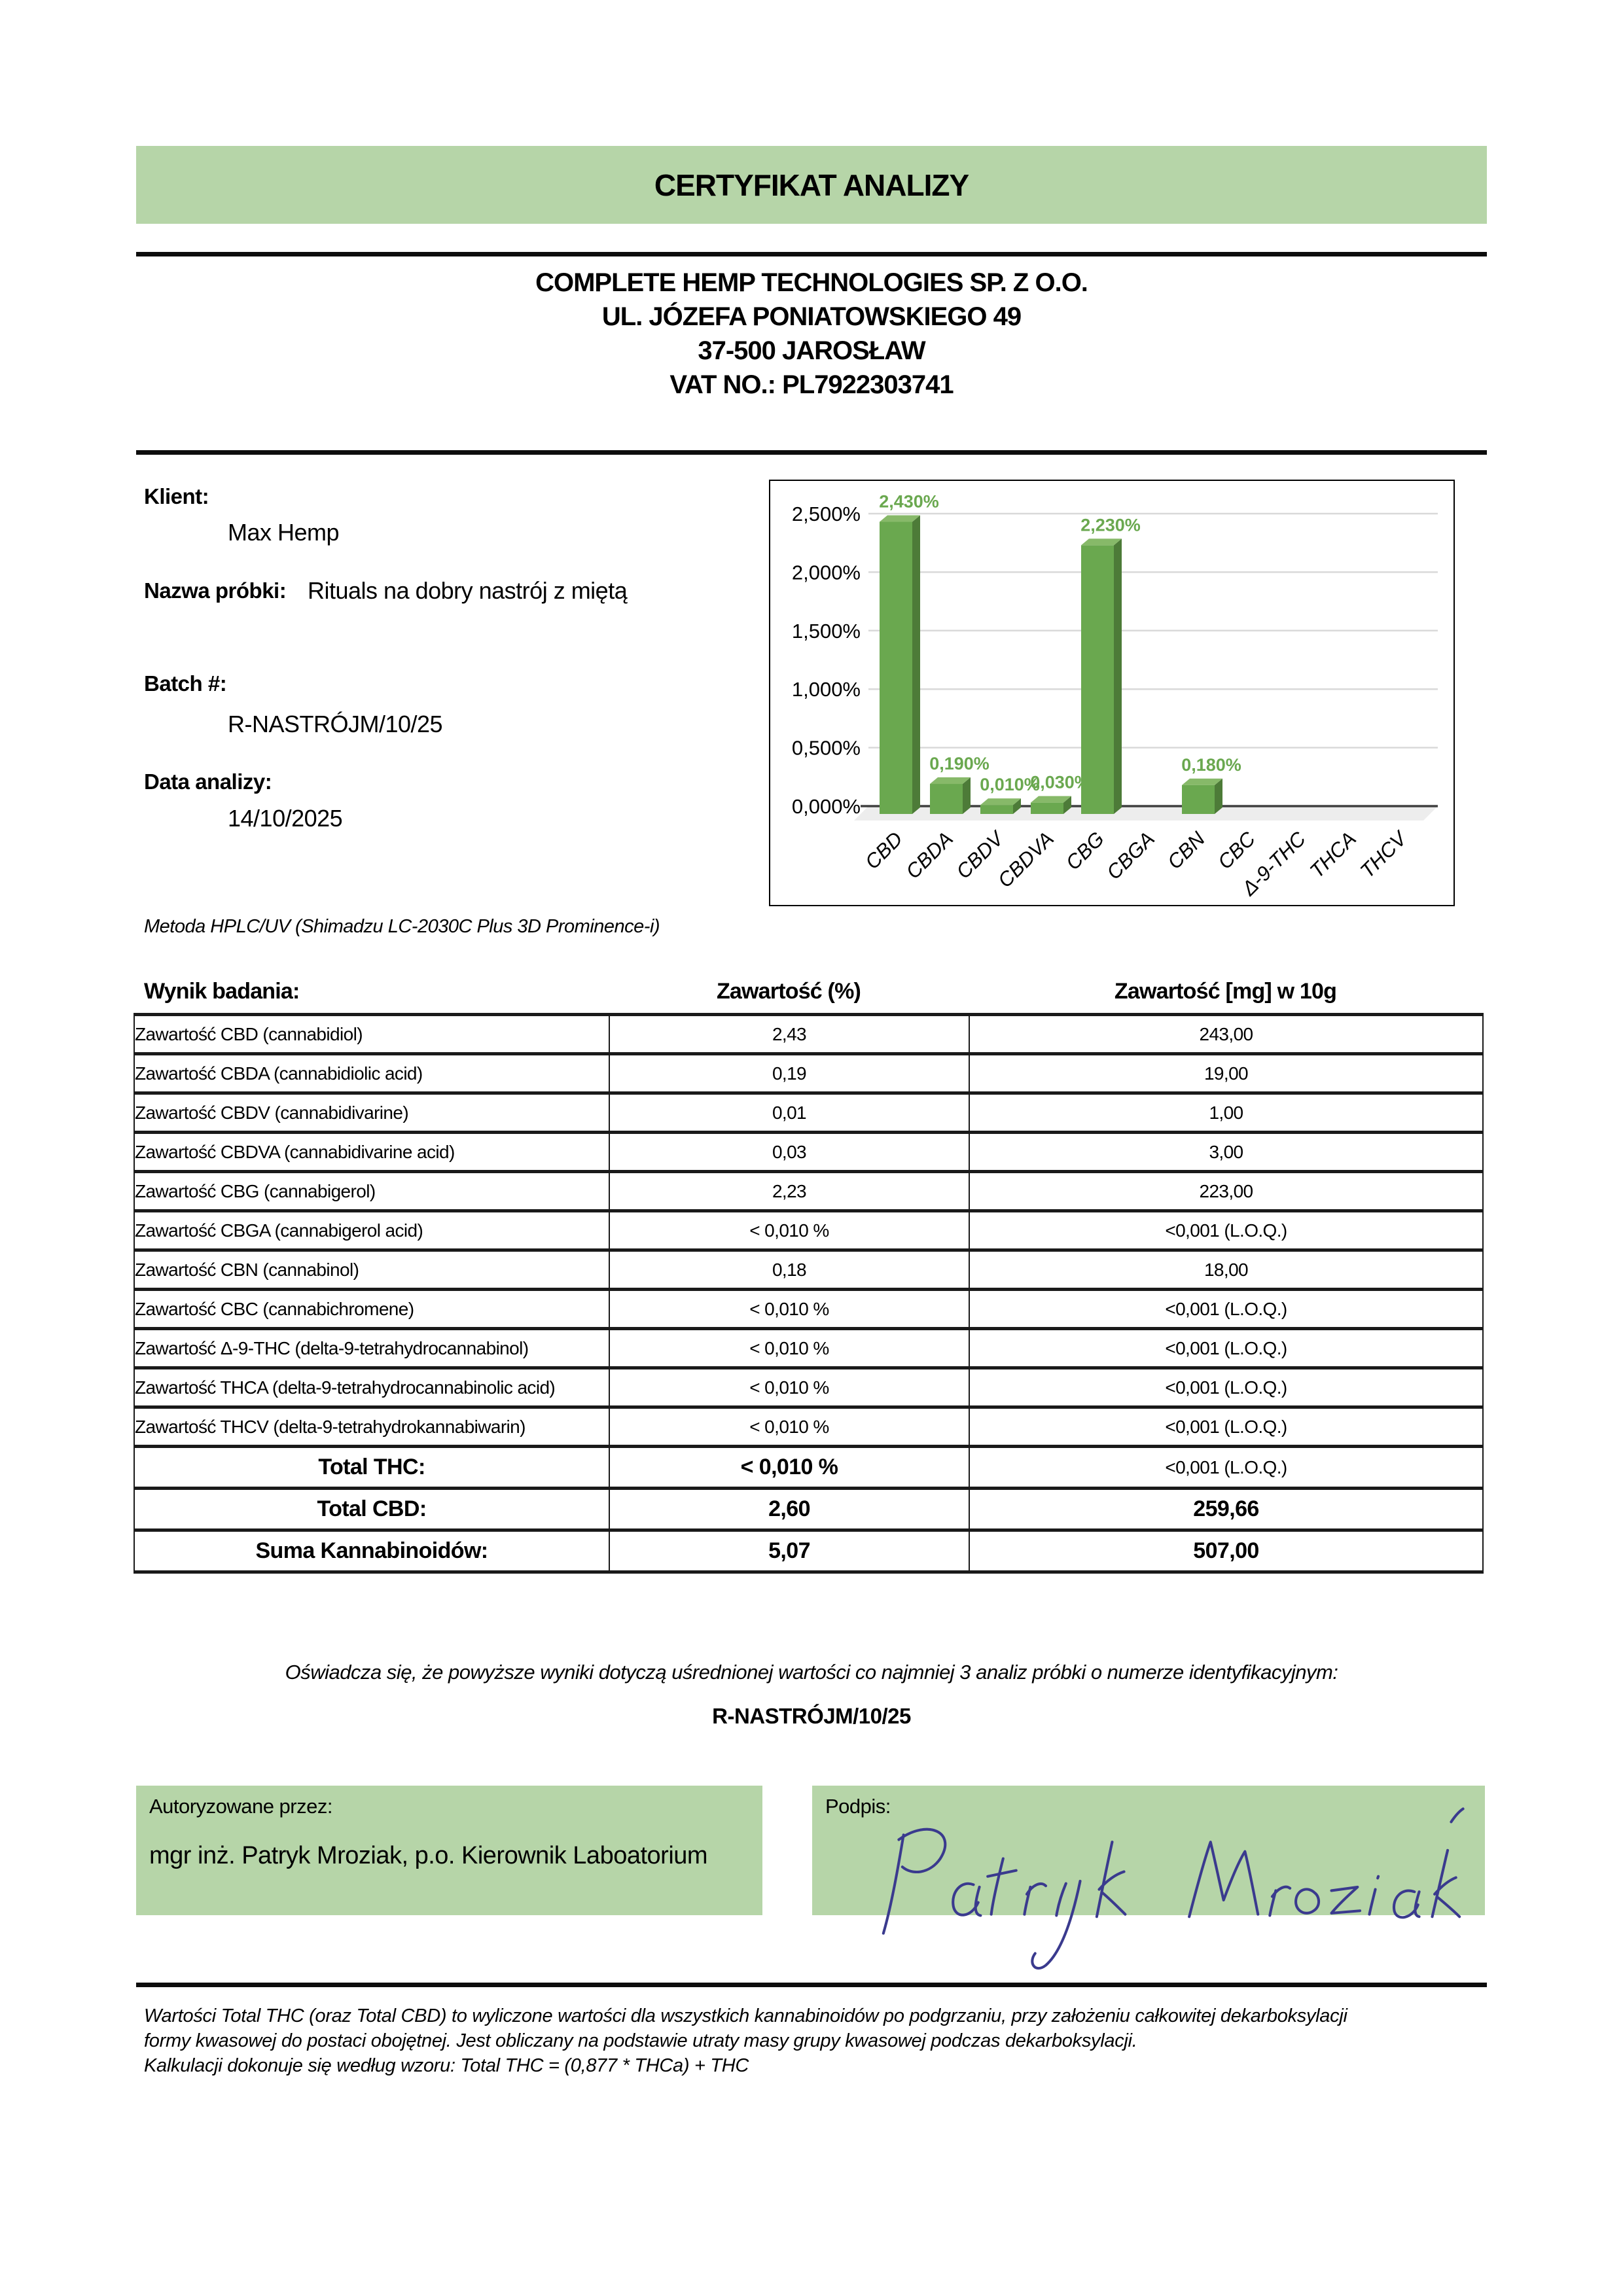  What do you see at coordinates (241, 1807) in the screenshot?
I see `authorized-by-label: Autoryzowane przez:` at bounding box center [241, 1807].